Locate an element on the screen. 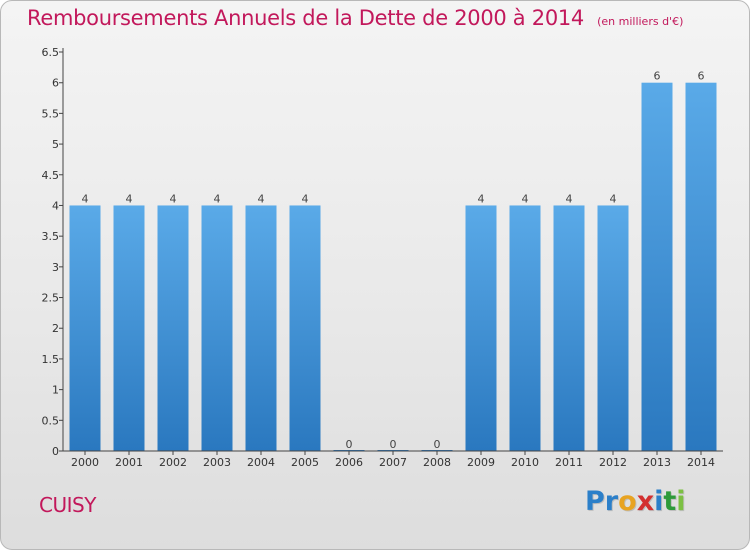 This screenshot has width=750, height=550. x-tick-label: 2006 is located at coordinates (349, 462).